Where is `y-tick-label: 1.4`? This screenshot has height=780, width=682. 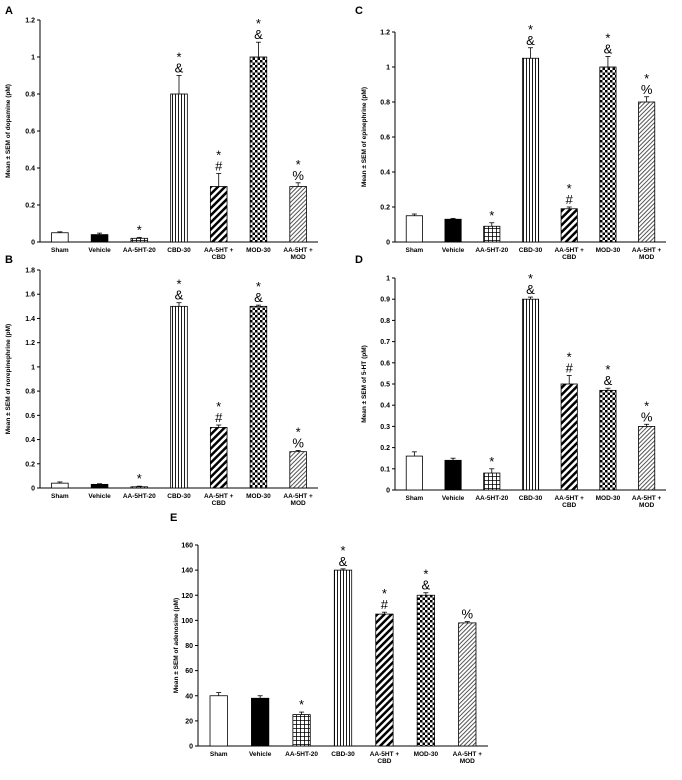
y-tick-label: 1.4 is located at coordinates (30, 319).